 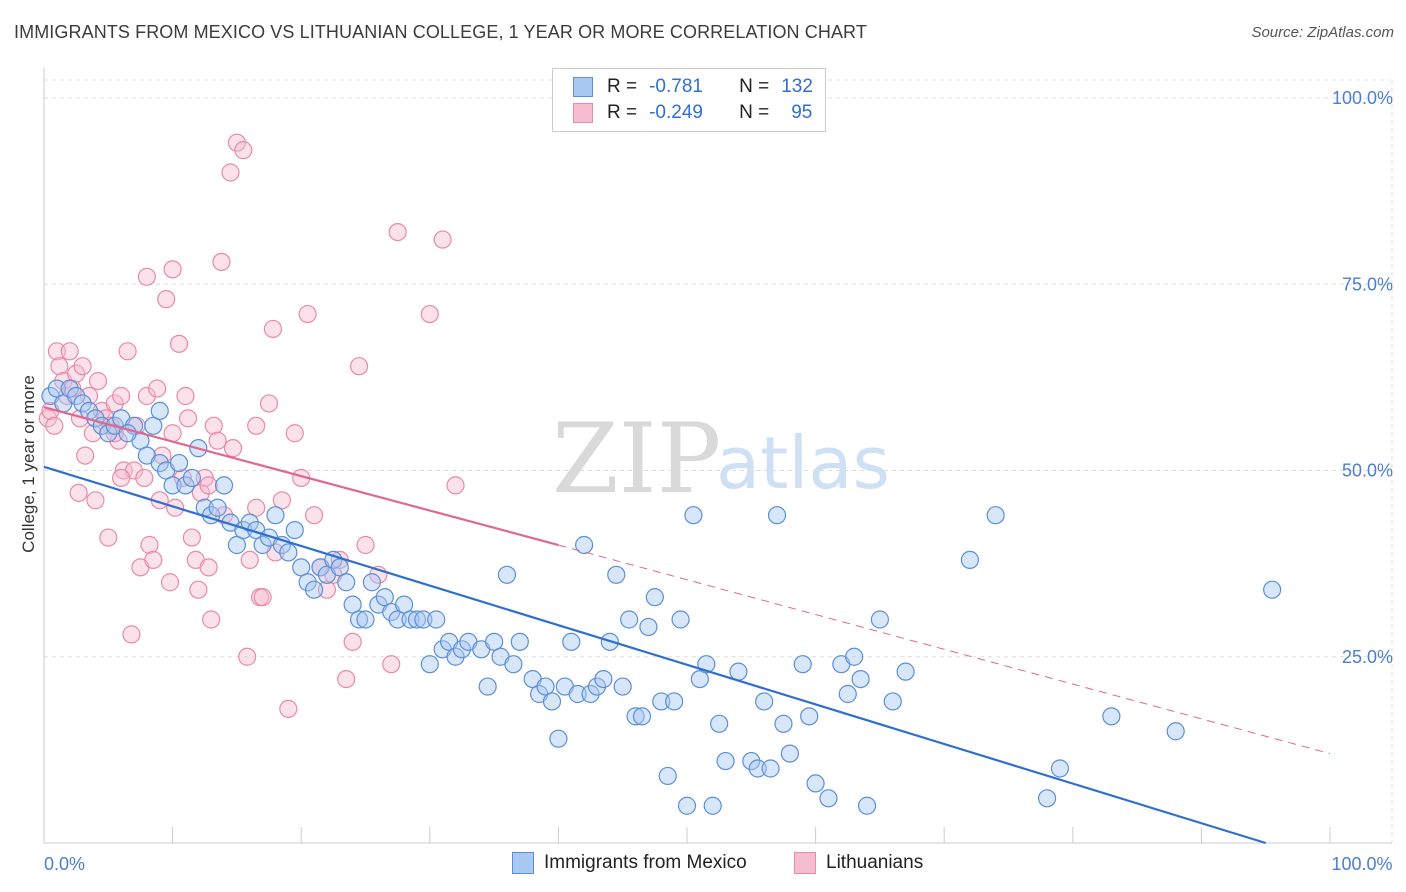 What do you see at coordinates (692, 113) in the screenshot?
I see `legend-row-lithuanians: R = -0.249 N = 95` at bounding box center [692, 113].